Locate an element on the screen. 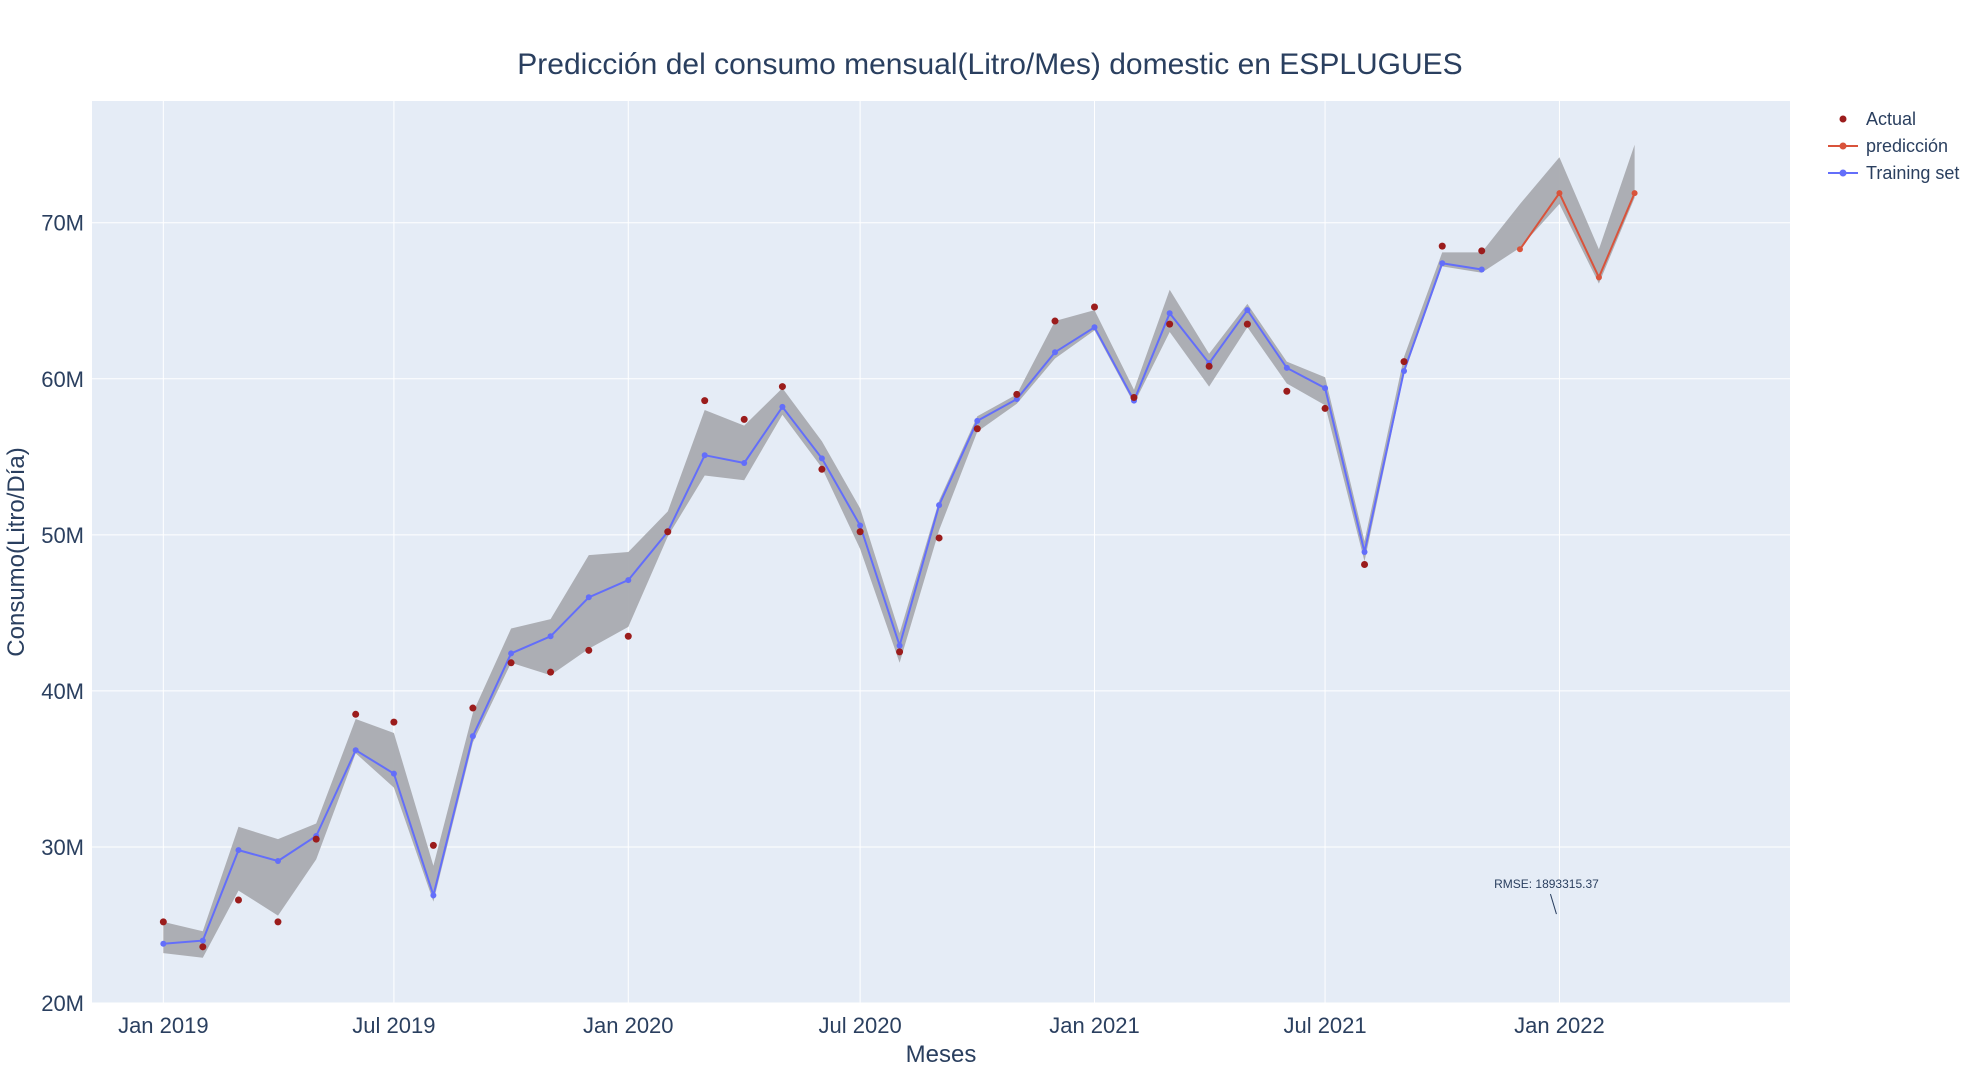  y-tick-label: 60M is located at coordinates (62, 379).